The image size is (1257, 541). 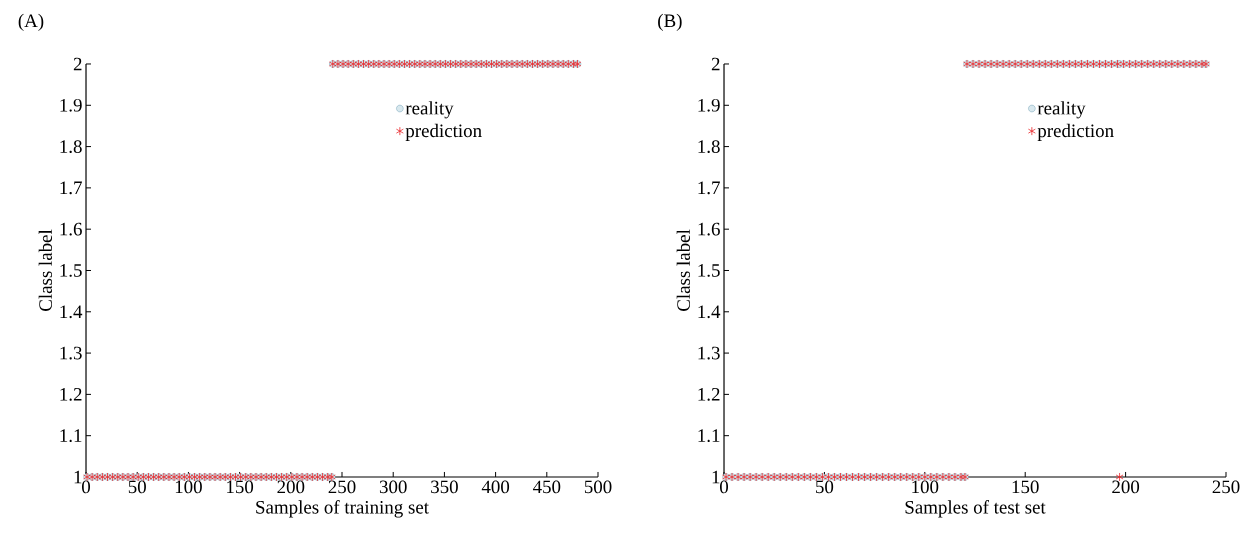 I want to click on x-tick-label: 450, so click(x=546, y=487).